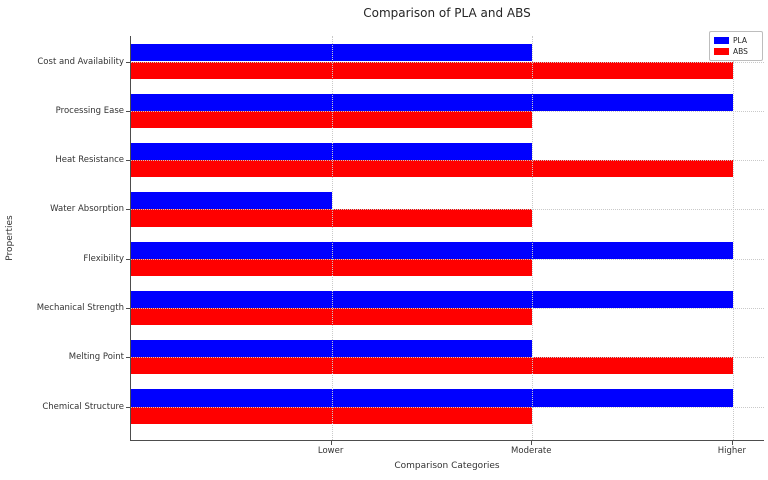  What do you see at coordinates (447, 407) in the screenshot?
I see `horizontal-gridline-chemical-structure` at bounding box center [447, 407].